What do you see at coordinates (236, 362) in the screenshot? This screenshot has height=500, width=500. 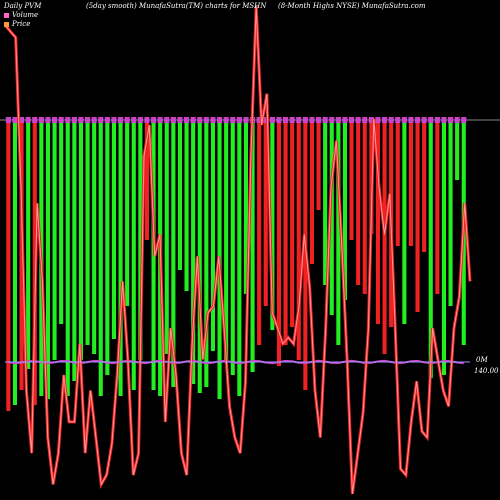 I see `volume-line` at bounding box center [236, 362].